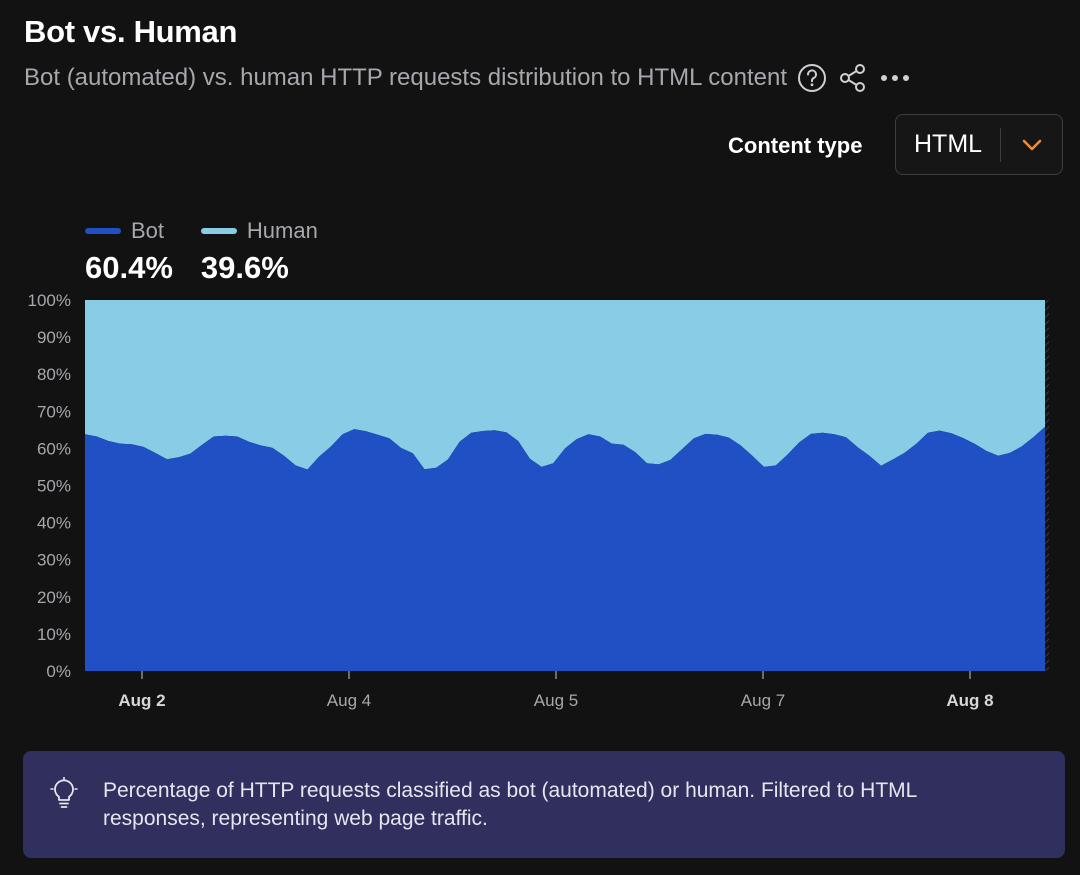 The image size is (1080, 875). I want to click on page-title: Bot vs. Human, so click(131, 31).